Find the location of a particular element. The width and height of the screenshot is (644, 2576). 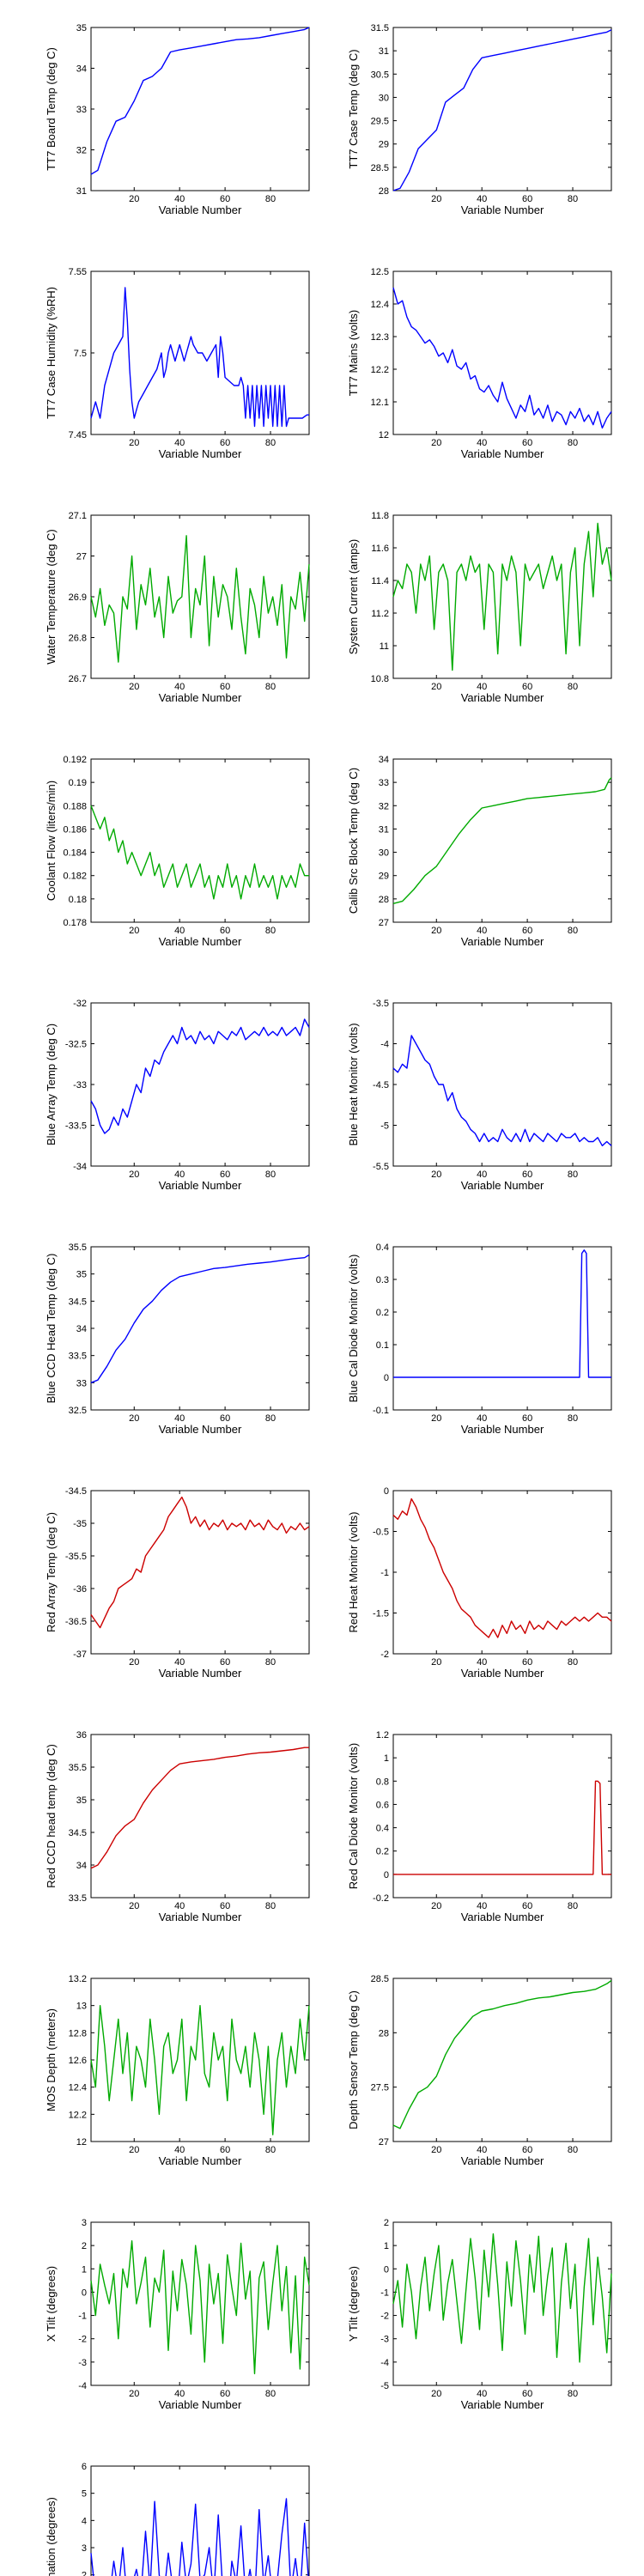

y-tick-label: 27 is located at coordinates (384, 2142).